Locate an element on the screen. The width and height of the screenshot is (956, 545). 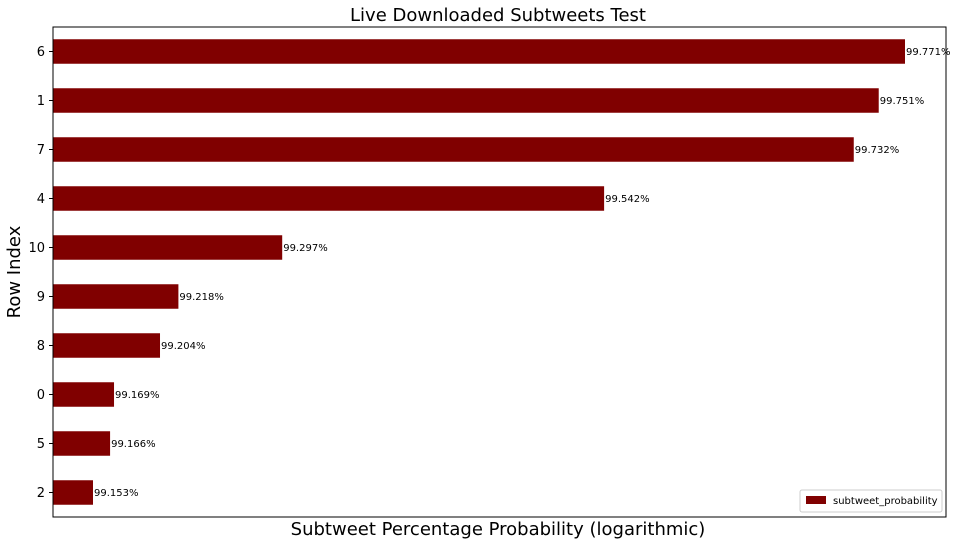
data-label-row-4: 99.542% is located at coordinates (627, 199).